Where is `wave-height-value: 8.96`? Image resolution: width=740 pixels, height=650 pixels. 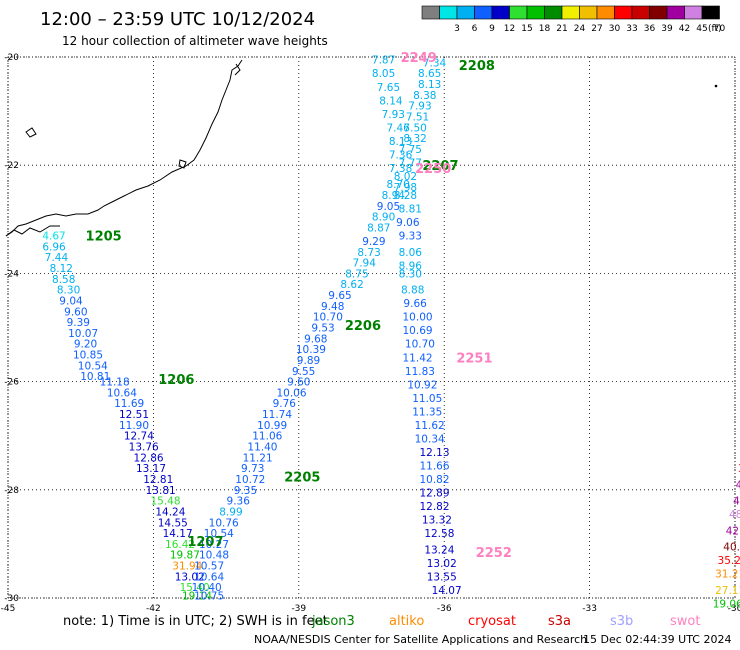 wave-height-value: 8.96 is located at coordinates (411, 266).